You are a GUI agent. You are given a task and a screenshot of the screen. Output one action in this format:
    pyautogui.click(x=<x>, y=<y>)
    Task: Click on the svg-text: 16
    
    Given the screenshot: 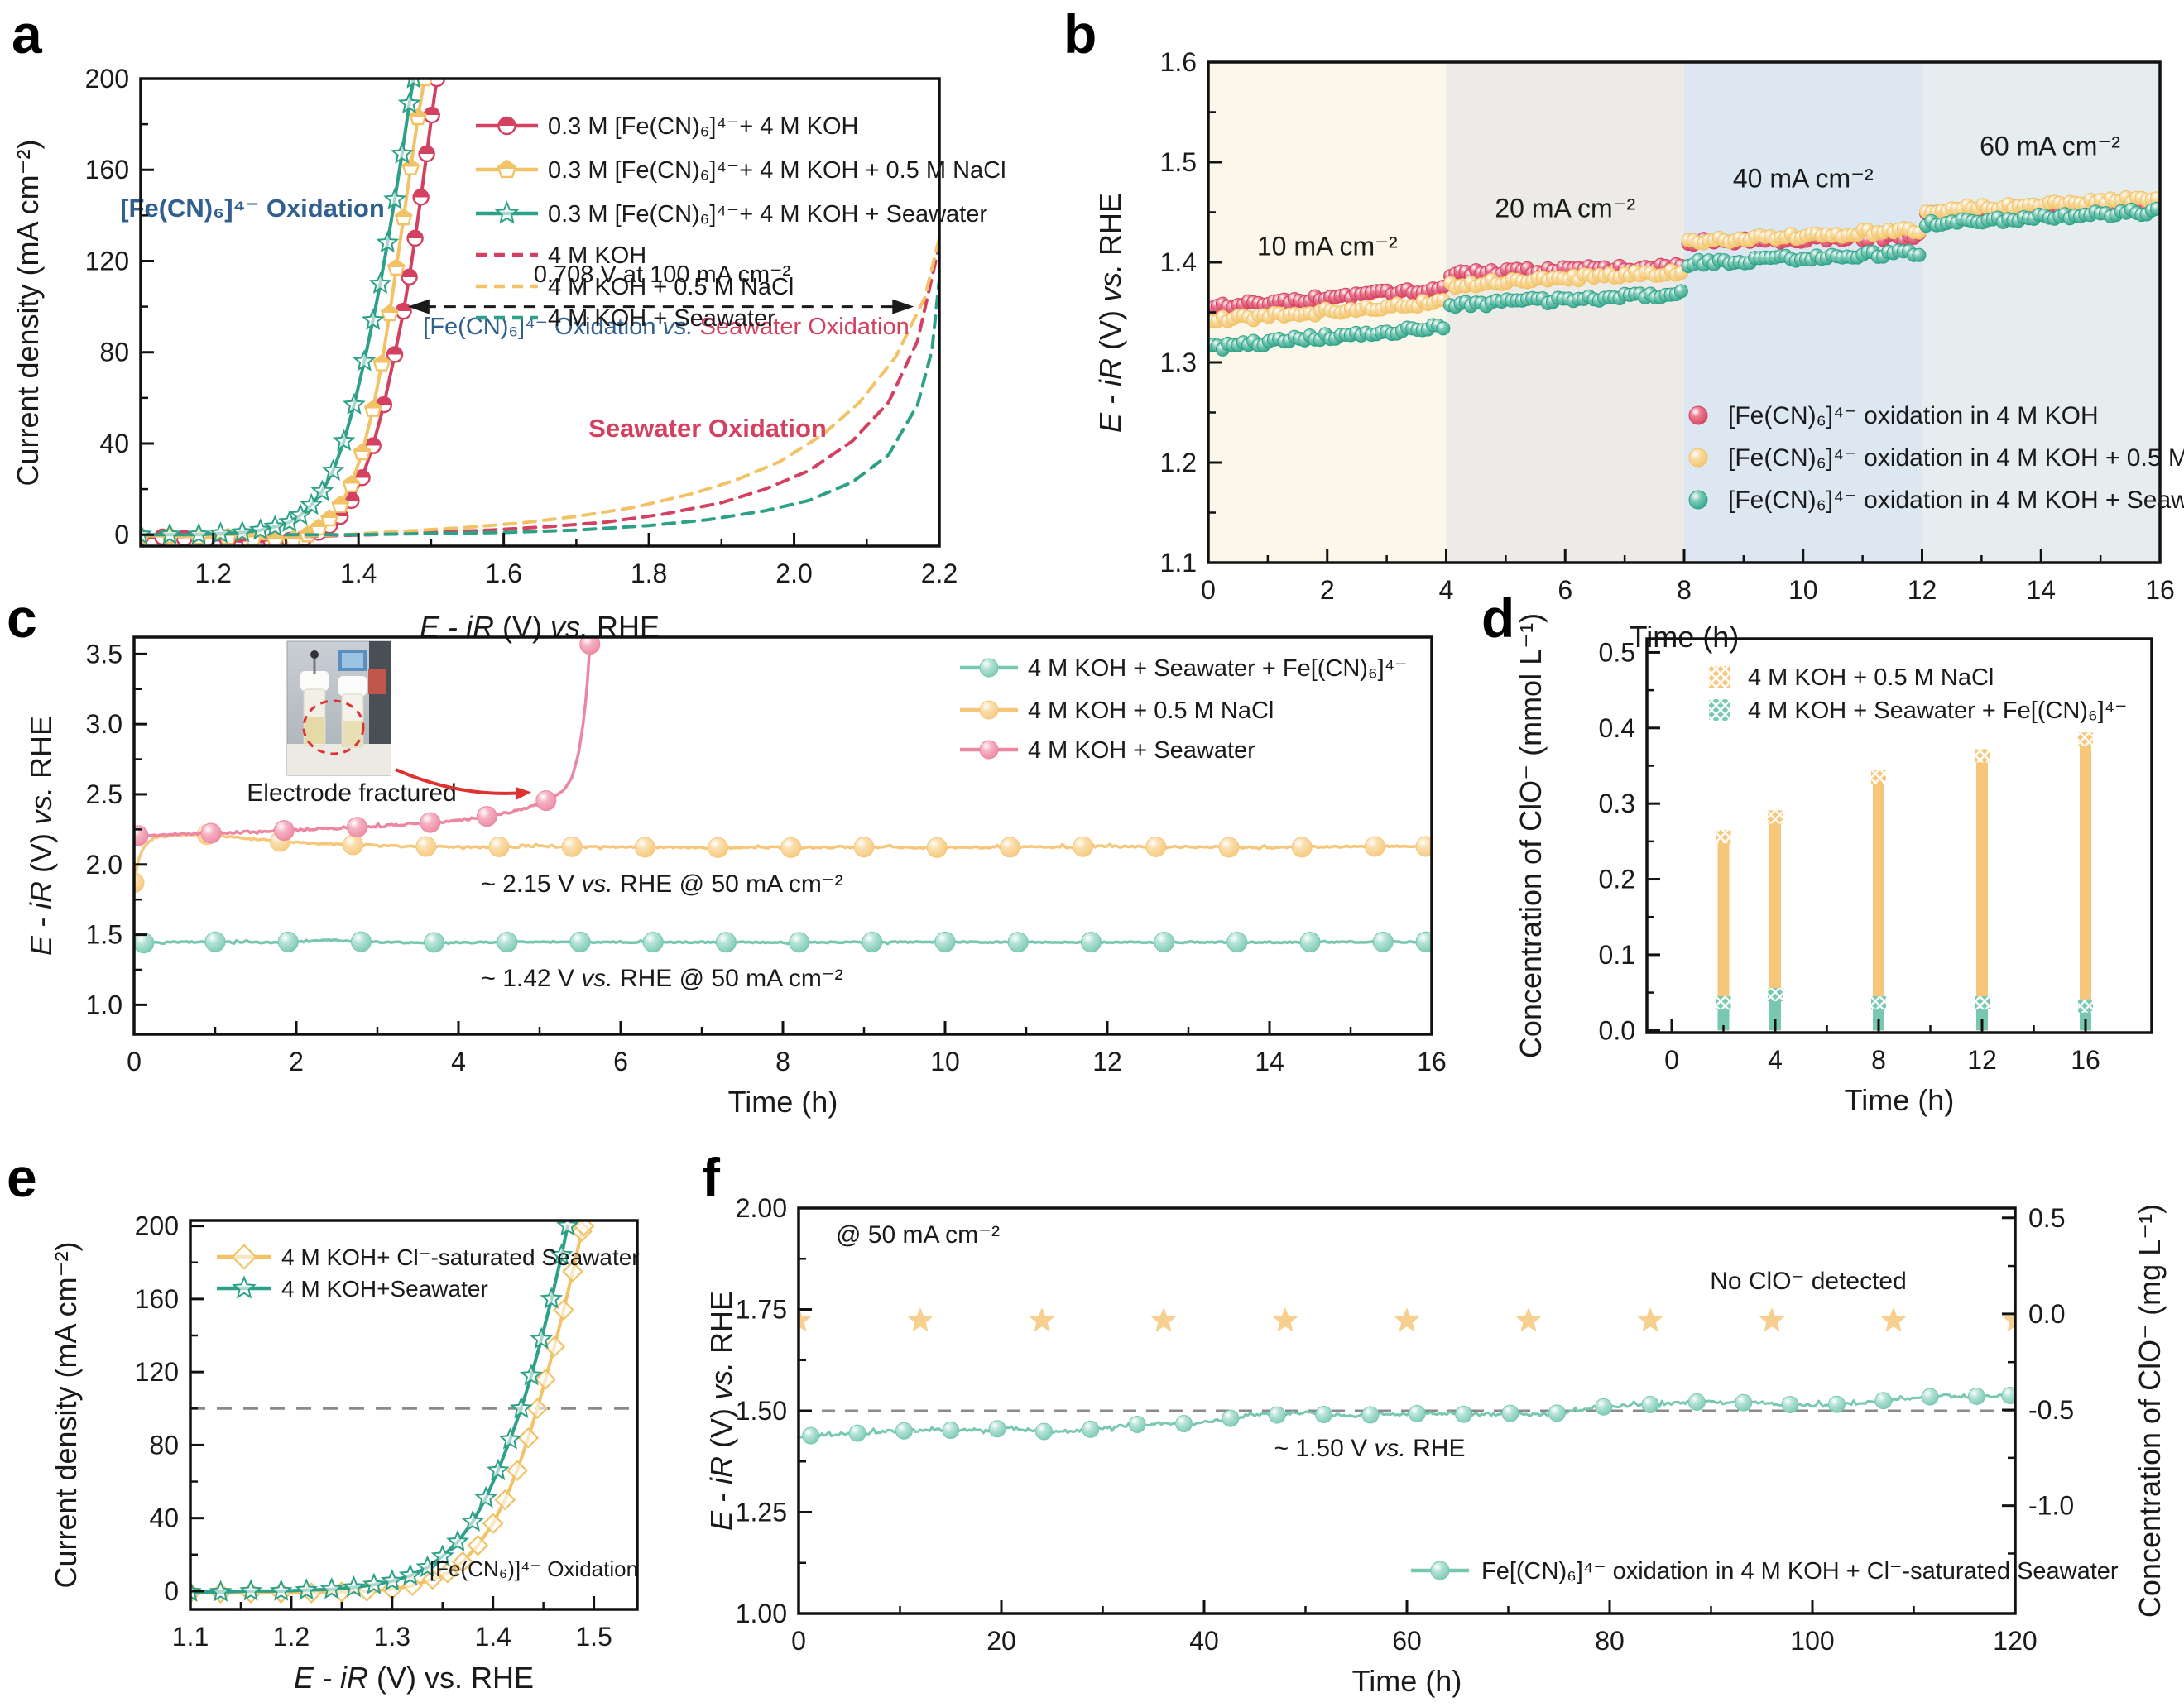 What is the action you would take?
    pyautogui.click(x=1432, y=1061)
    